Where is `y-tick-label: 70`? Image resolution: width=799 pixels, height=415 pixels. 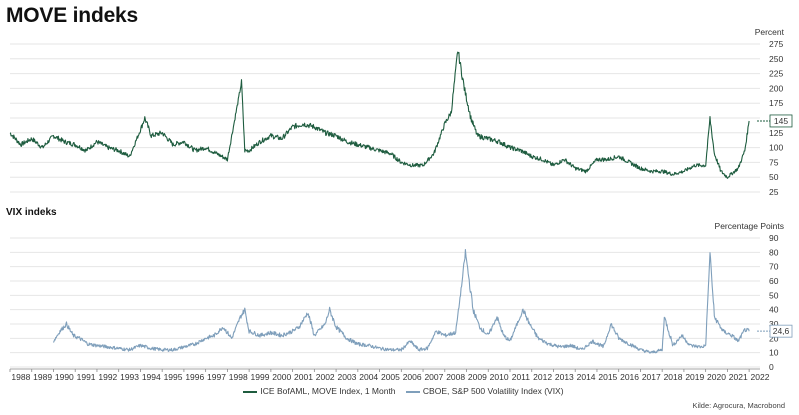 y-tick-label: 70 is located at coordinates (774, 267).